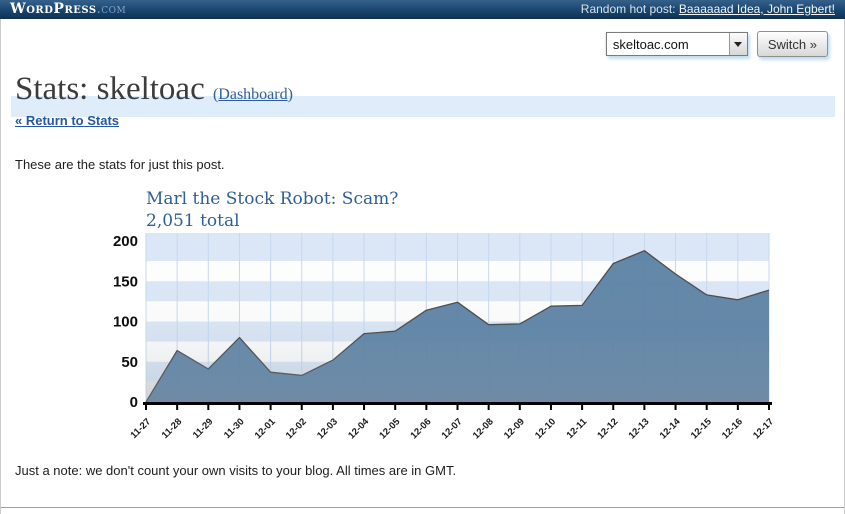 The image size is (845, 514). What do you see at coordinates (650, 44) in the screenshot?
I see `blog-select-value: skeltoac.com` at bounding box center [650, 44].